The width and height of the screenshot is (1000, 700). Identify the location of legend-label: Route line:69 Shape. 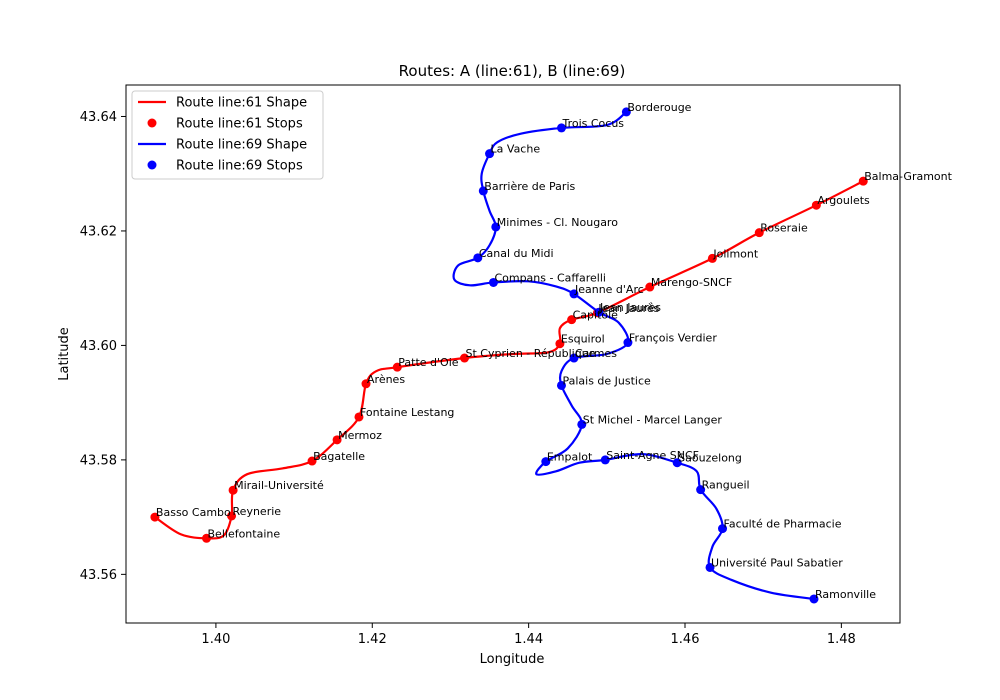
(241, 145).